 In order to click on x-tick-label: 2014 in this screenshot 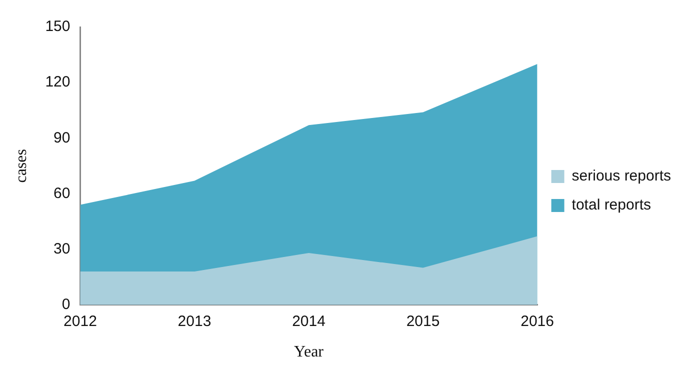, I will do `click(309, 321)`.